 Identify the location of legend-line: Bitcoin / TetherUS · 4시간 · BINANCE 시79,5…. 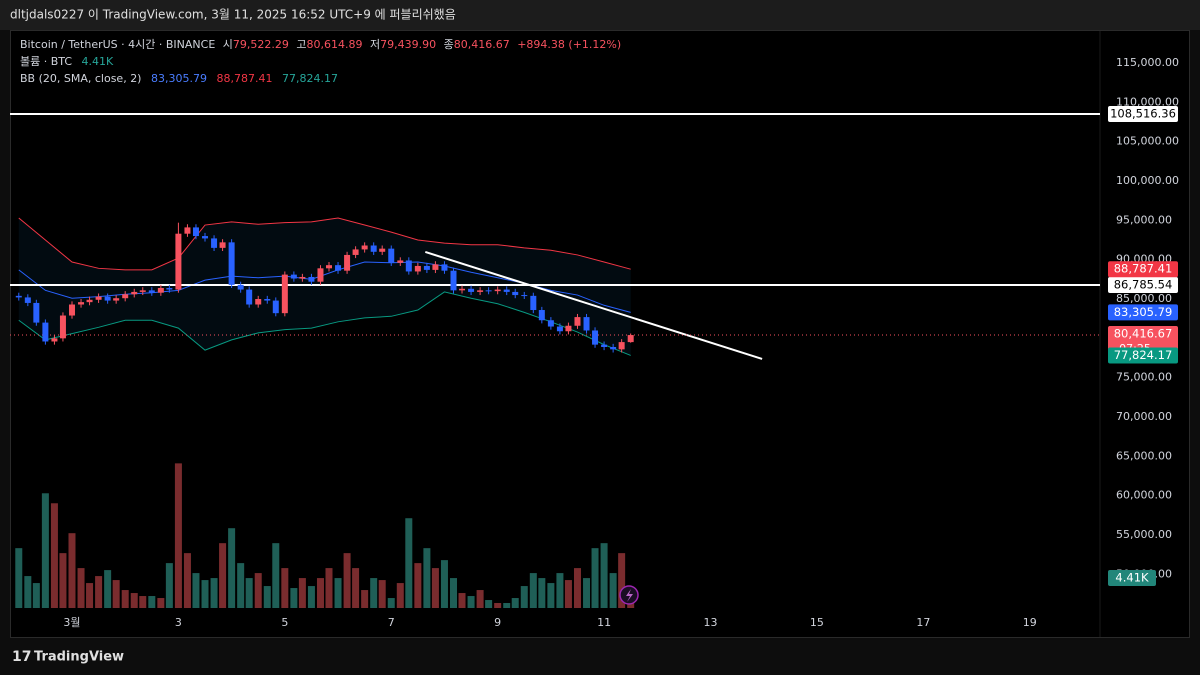
(320, 44).